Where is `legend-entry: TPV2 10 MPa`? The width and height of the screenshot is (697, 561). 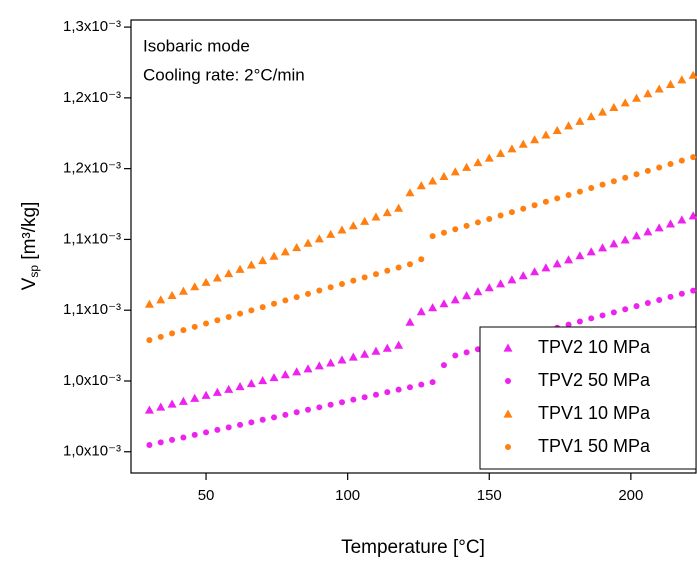
legend-entry: TPV2 10 MPa is located at coordinates (594, 347).